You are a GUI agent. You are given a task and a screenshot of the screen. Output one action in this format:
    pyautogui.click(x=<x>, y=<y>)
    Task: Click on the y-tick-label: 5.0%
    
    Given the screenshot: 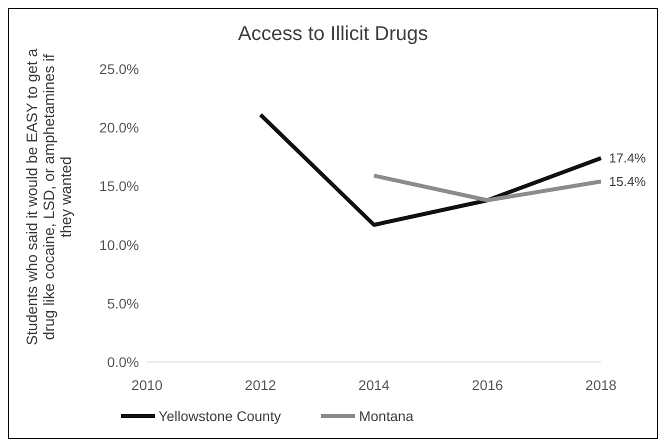 What is the action you would take?
    pyautogui.click(x=123, y=303)
    